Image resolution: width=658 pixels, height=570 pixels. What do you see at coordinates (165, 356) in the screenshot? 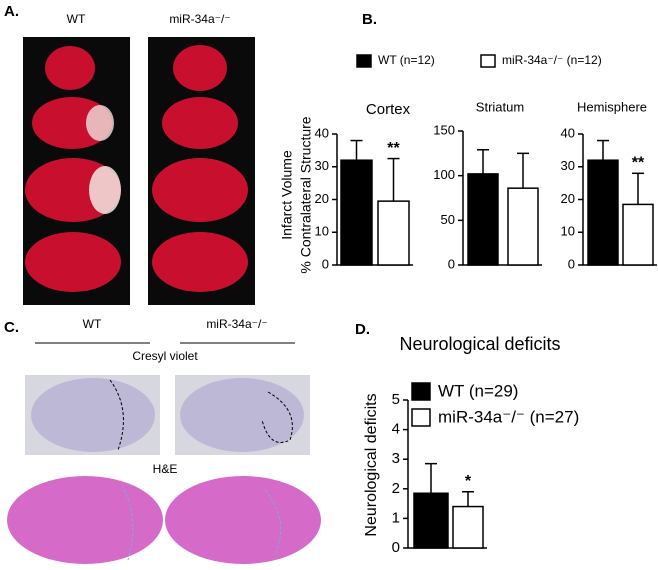
I see `stain-label: Cresyl violet` at bounding box center [165, 356].